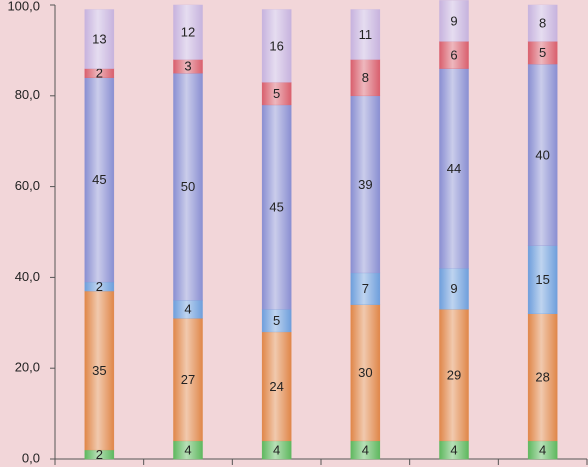 The width and height of the screenshot is (588, 467). What do you see at coordinates (23, 6) in the screenshot?
I see `y-tick-label: 100,0` at bounding box center [23, 6].